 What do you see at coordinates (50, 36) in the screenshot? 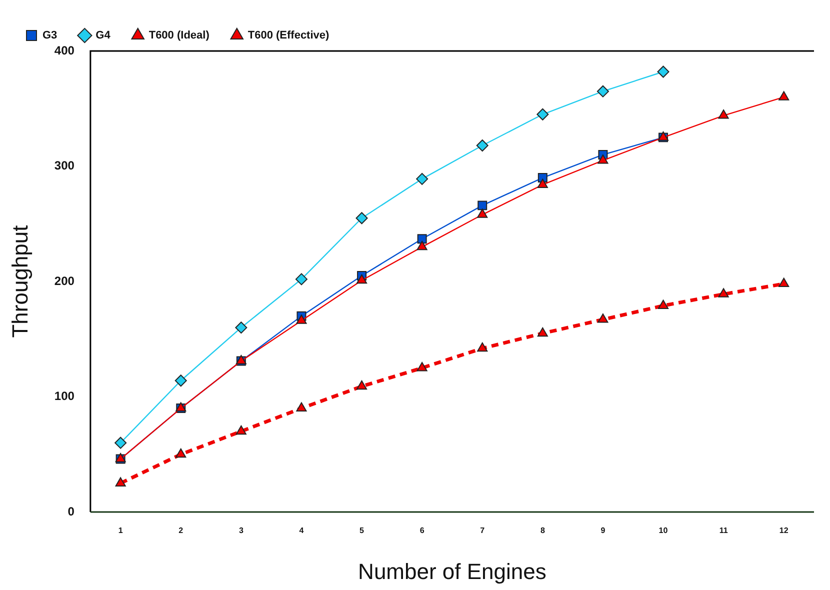
I see `legend-label: G3` at bounding box center [50, 36].